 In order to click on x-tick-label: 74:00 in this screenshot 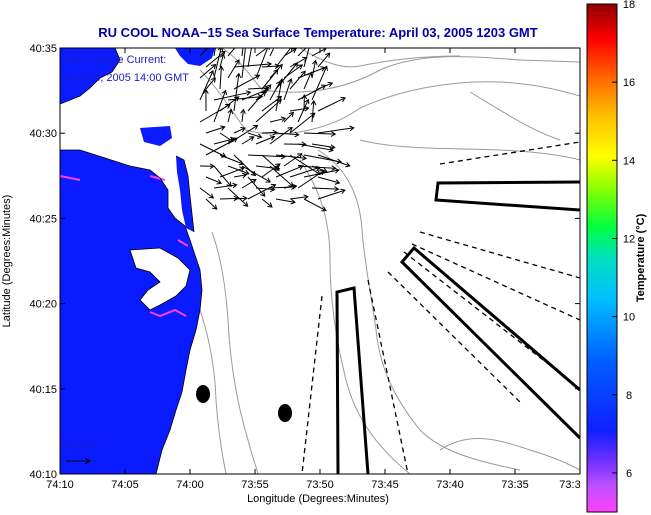, I will do `click(190, 485)`.